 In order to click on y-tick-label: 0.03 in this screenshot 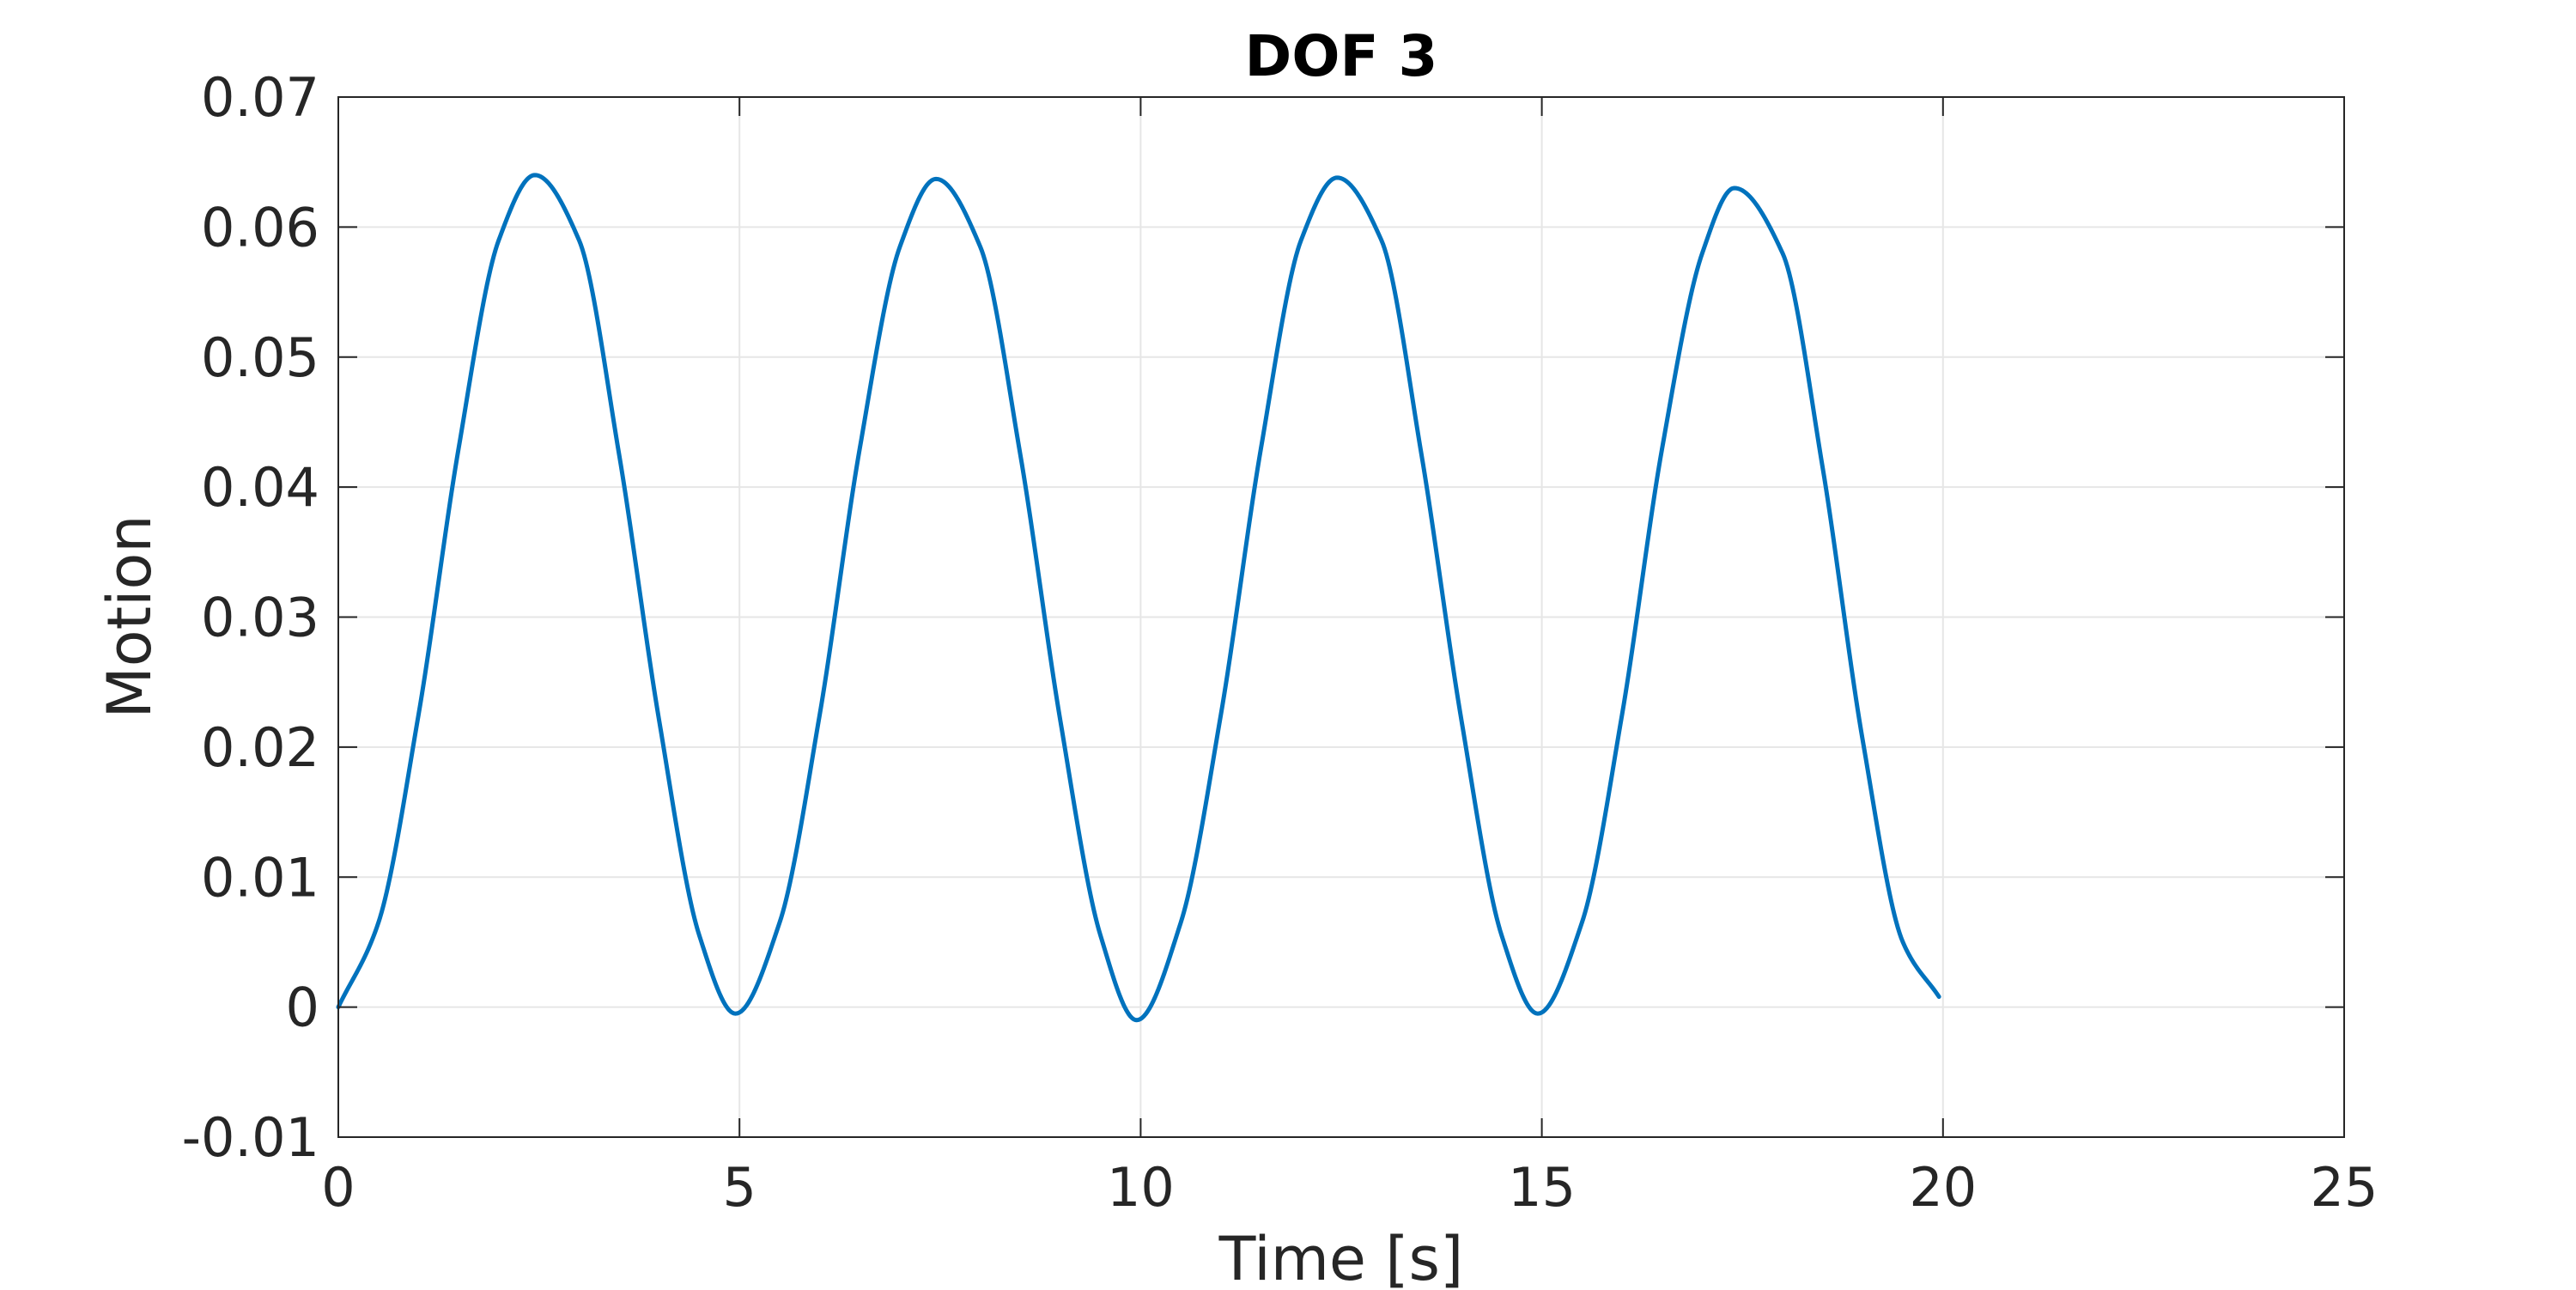, I will do `click(260, 618)`.